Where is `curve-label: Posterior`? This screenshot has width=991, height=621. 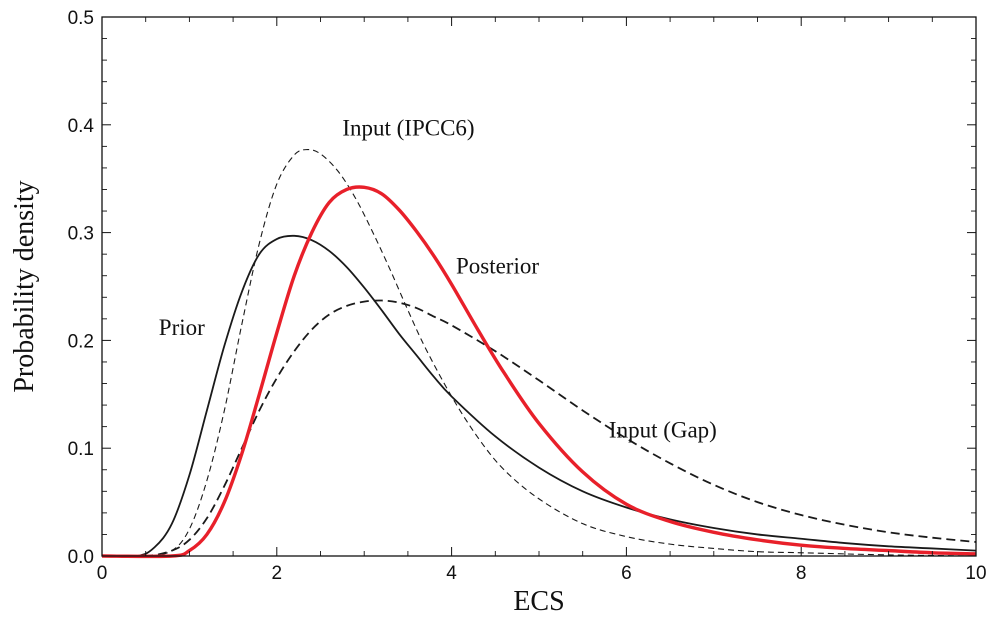
curve-label: Posterior is located at coordinates (497, 266).